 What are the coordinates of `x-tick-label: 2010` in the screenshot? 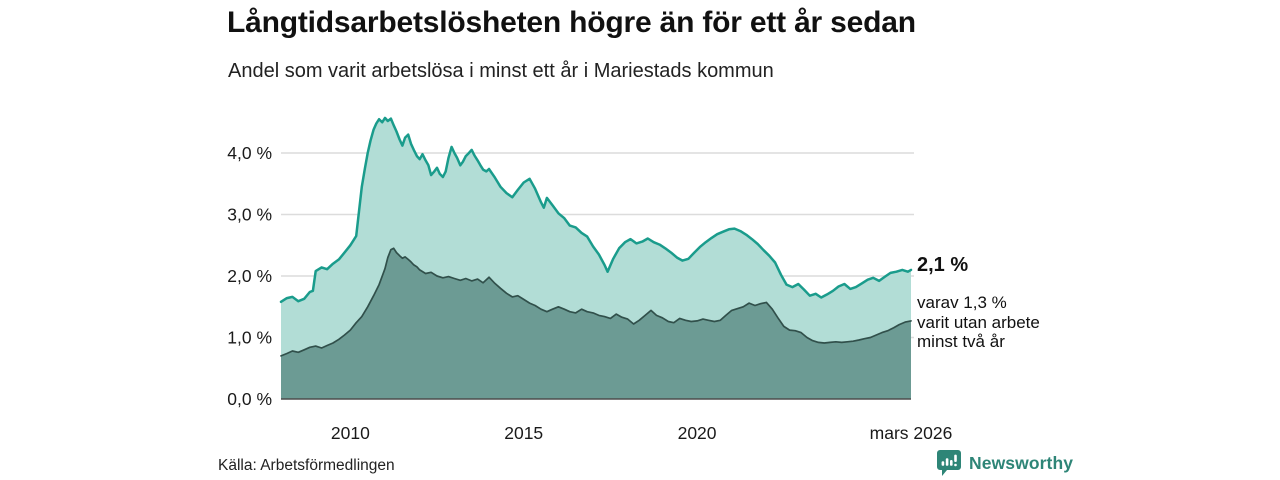 It's located at (350, 433).